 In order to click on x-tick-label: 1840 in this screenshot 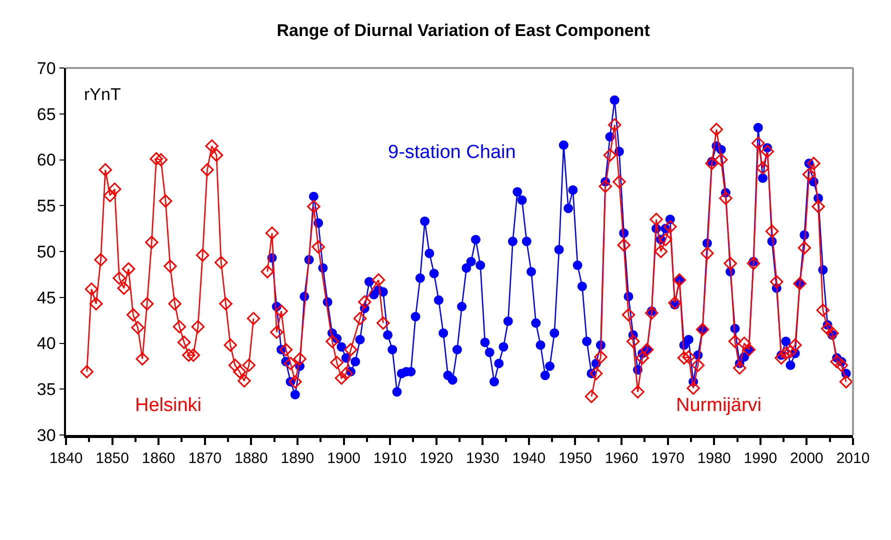, I will do `click(66, 458)`.